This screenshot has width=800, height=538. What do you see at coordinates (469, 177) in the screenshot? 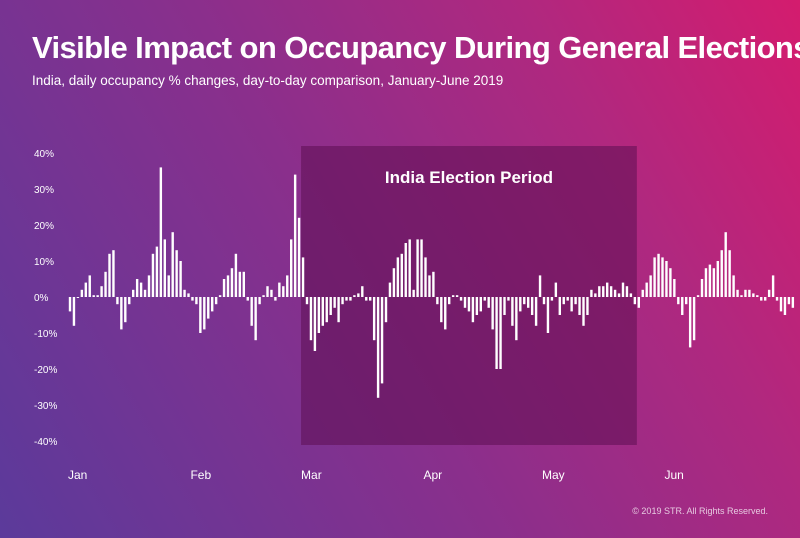
I see `election-period-label: India Election Period` at bounding box center [469, 177].